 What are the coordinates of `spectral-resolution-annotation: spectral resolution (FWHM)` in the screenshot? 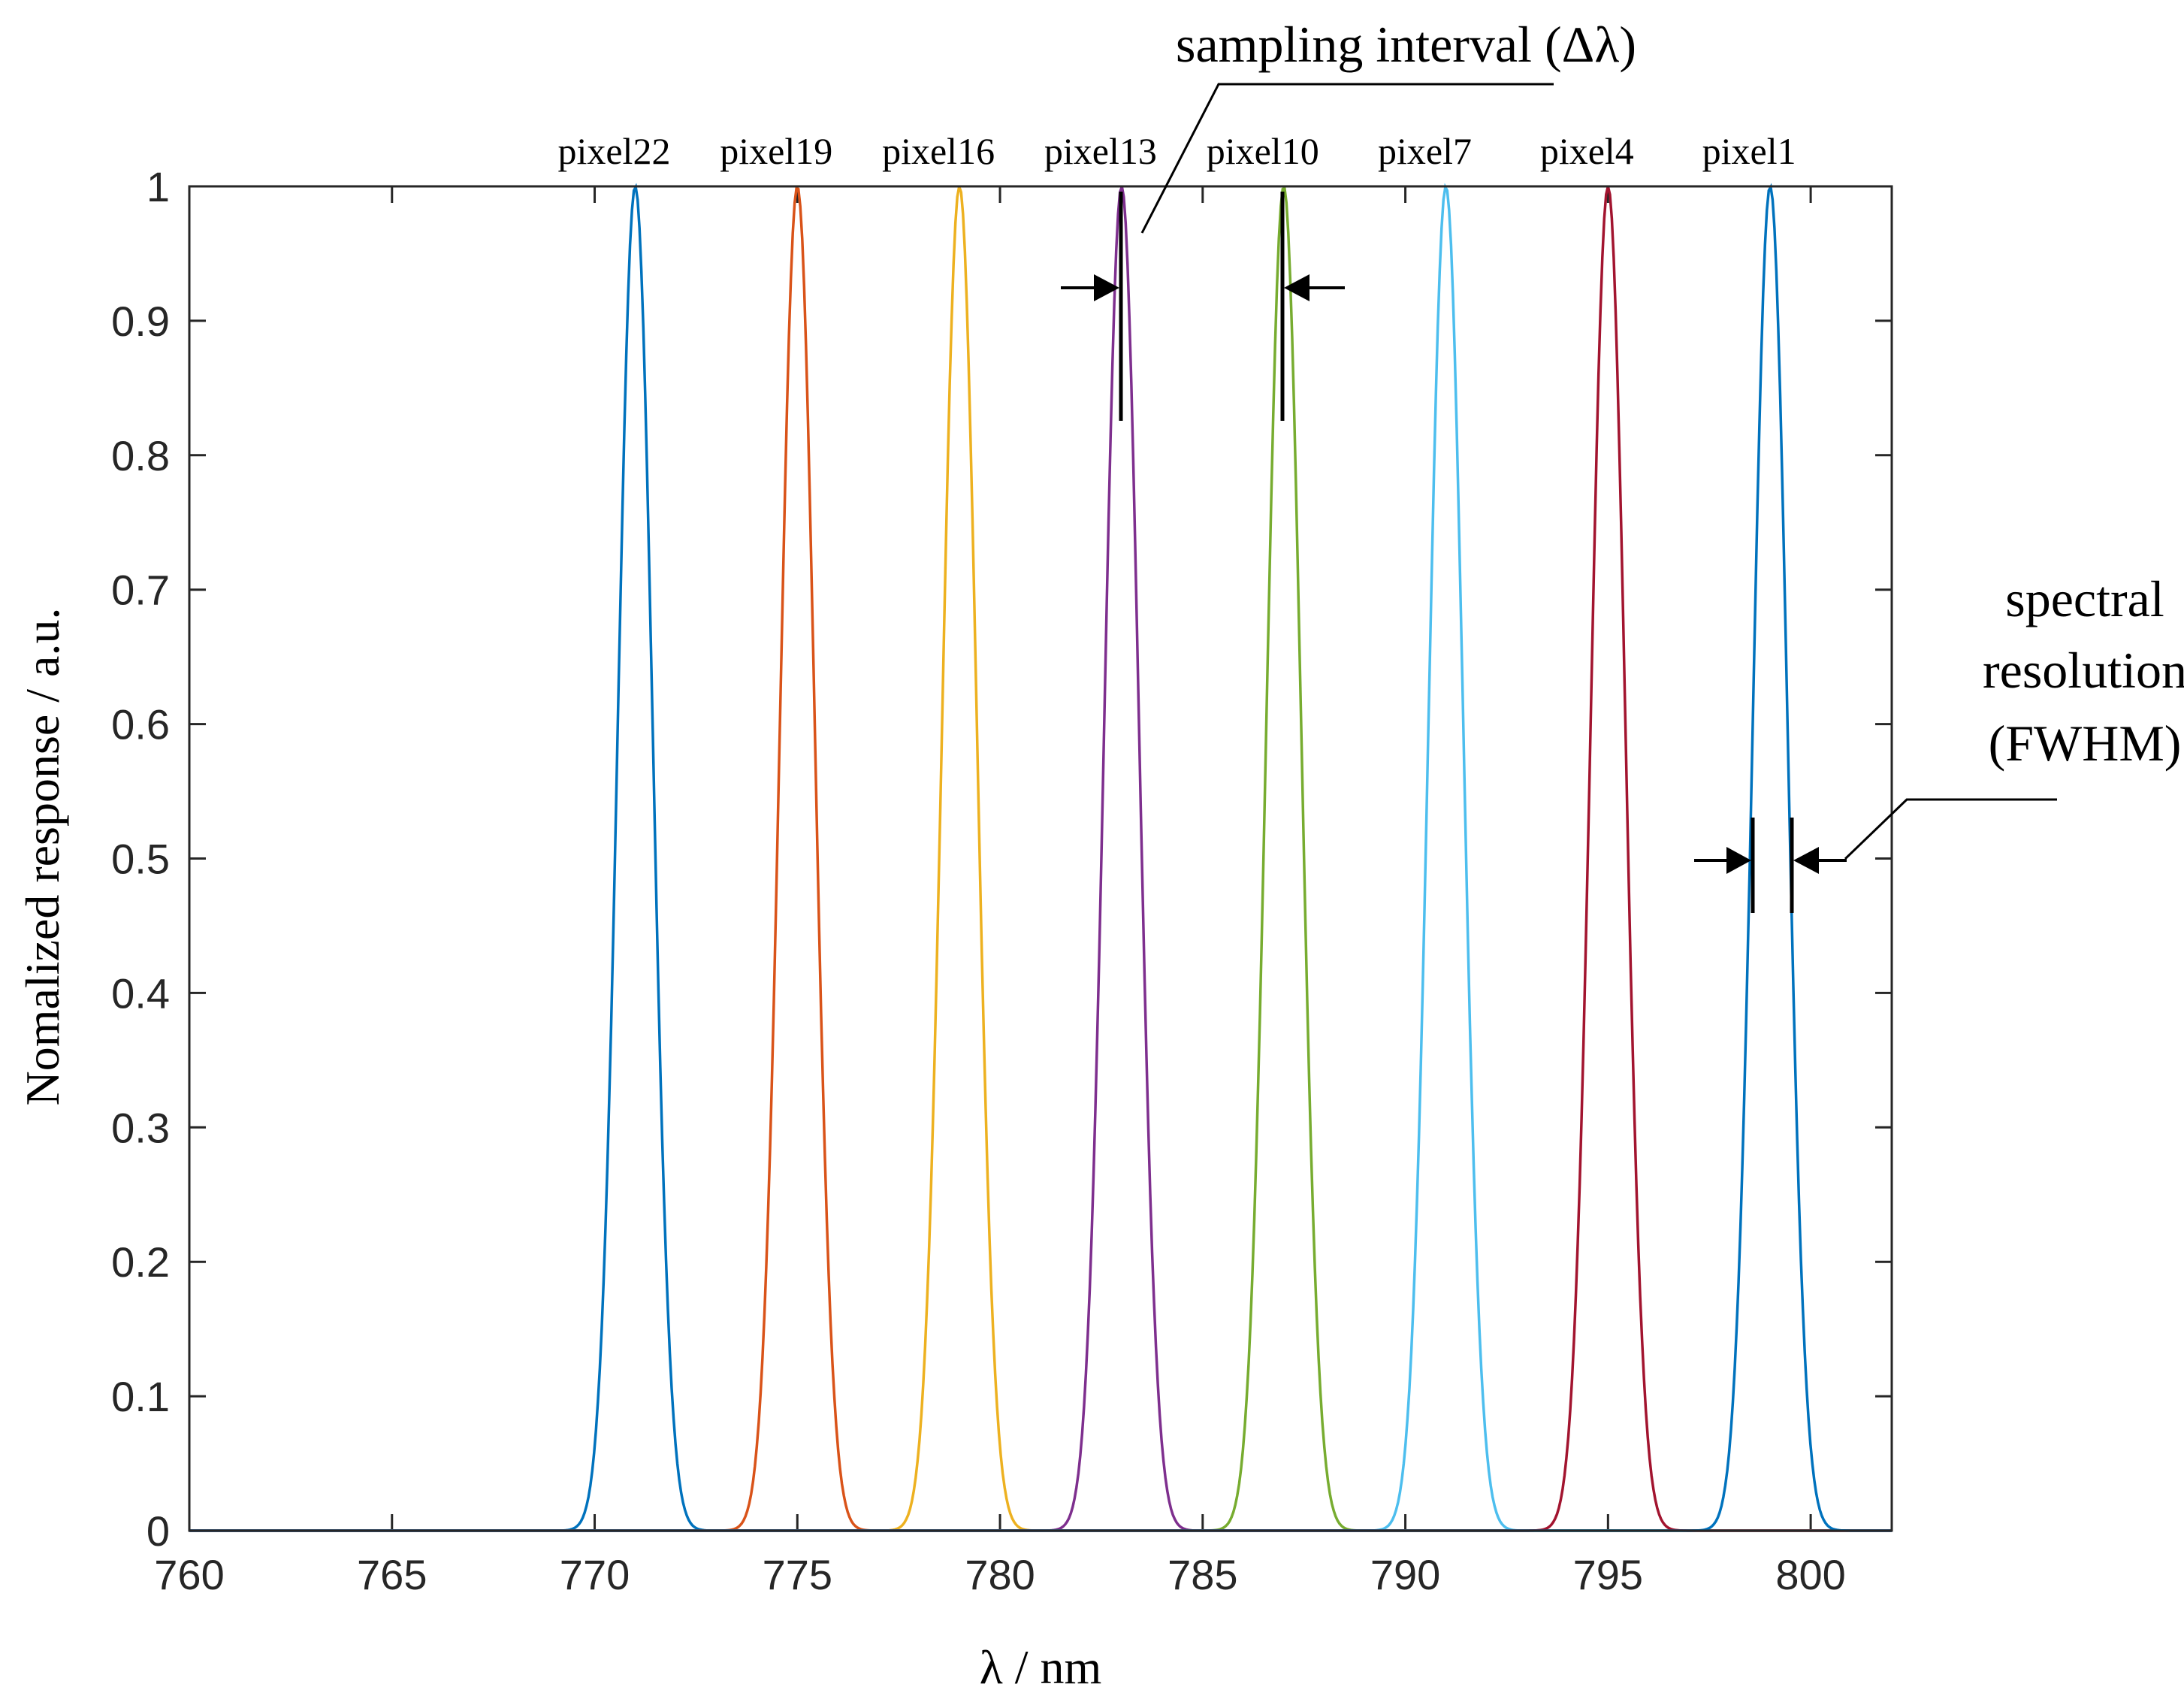 It's located at (1939, 741).